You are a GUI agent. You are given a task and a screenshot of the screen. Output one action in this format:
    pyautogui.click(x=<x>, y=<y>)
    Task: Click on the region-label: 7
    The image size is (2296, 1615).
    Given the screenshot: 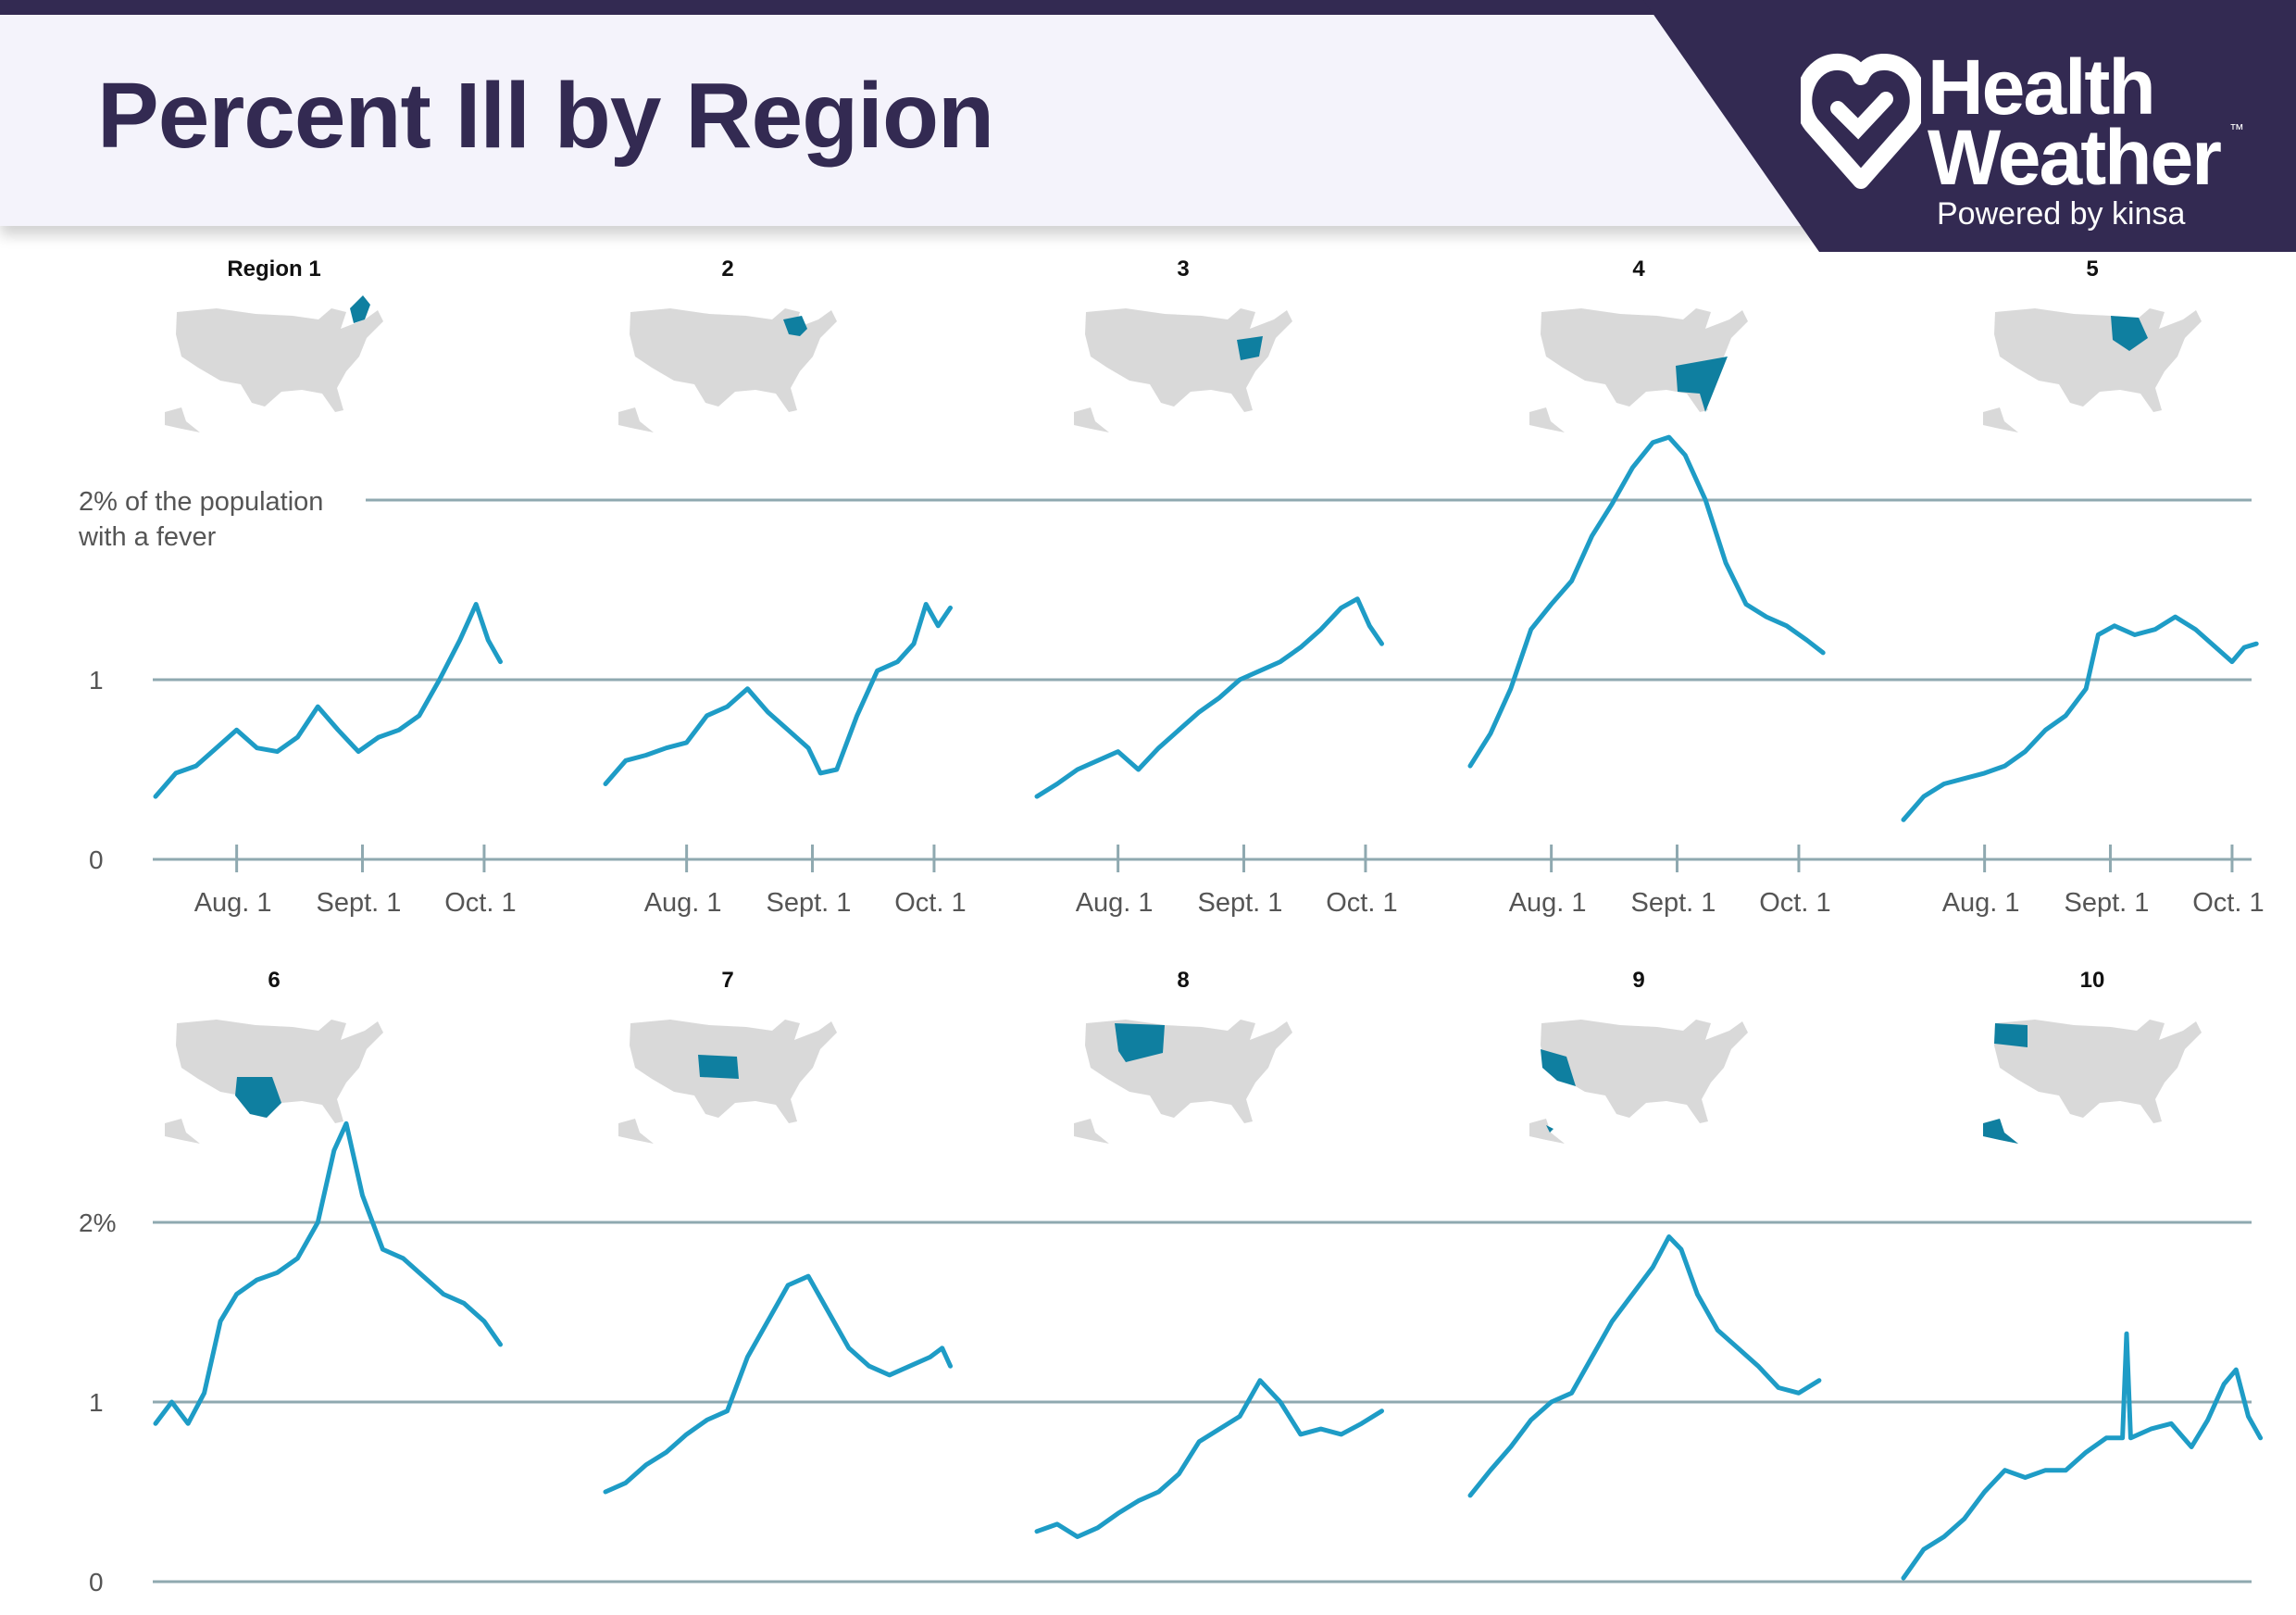 What is the action you would take?
    pyautogui.click(x=727, y=980)
    